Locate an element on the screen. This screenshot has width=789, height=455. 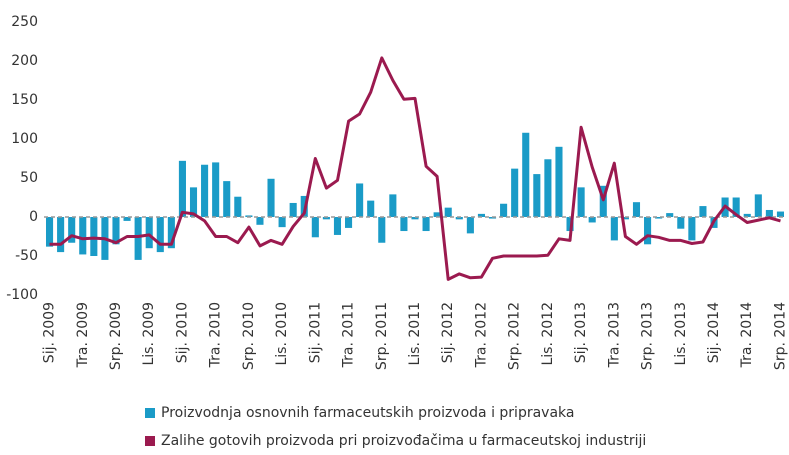
x-tick-label: Sij. 2013 is located at coordinates (581, 332).